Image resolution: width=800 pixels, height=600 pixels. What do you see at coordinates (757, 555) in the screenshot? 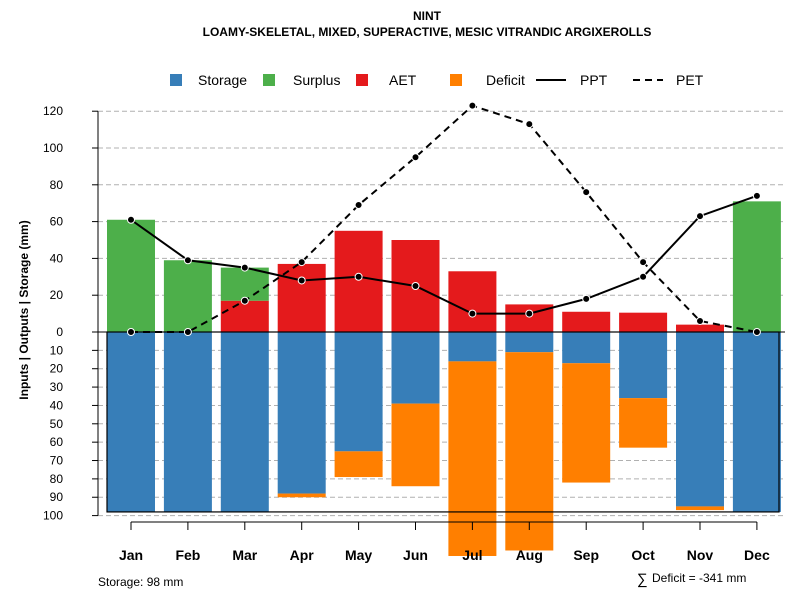
I see `x-tick-label: Dec` at bounding box center [757, 555].